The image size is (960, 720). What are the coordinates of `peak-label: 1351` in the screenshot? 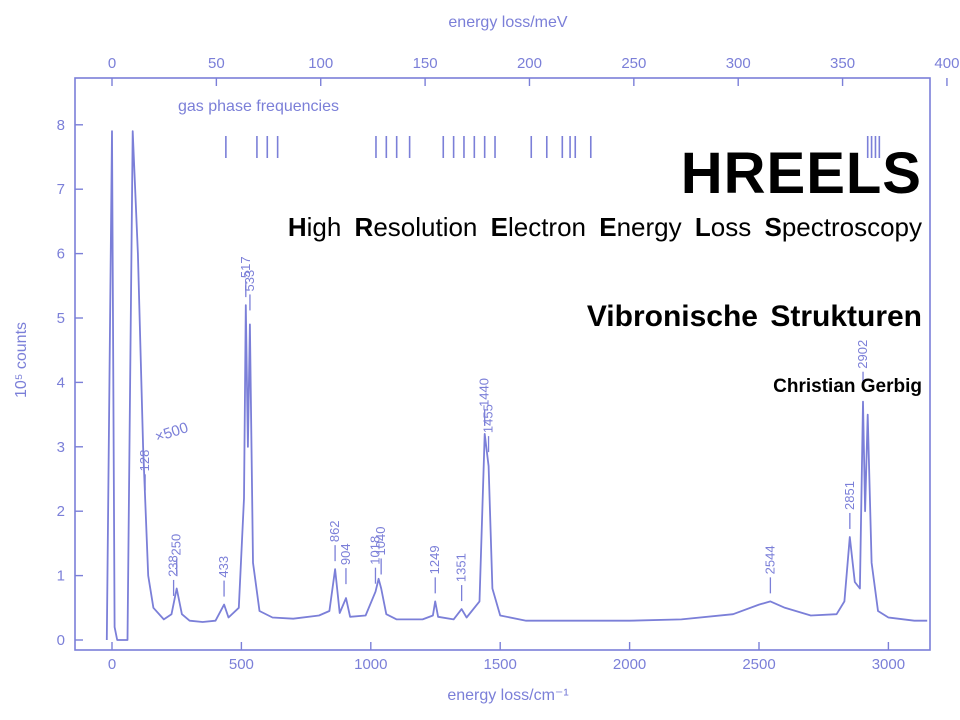 It's located at (461, 567).